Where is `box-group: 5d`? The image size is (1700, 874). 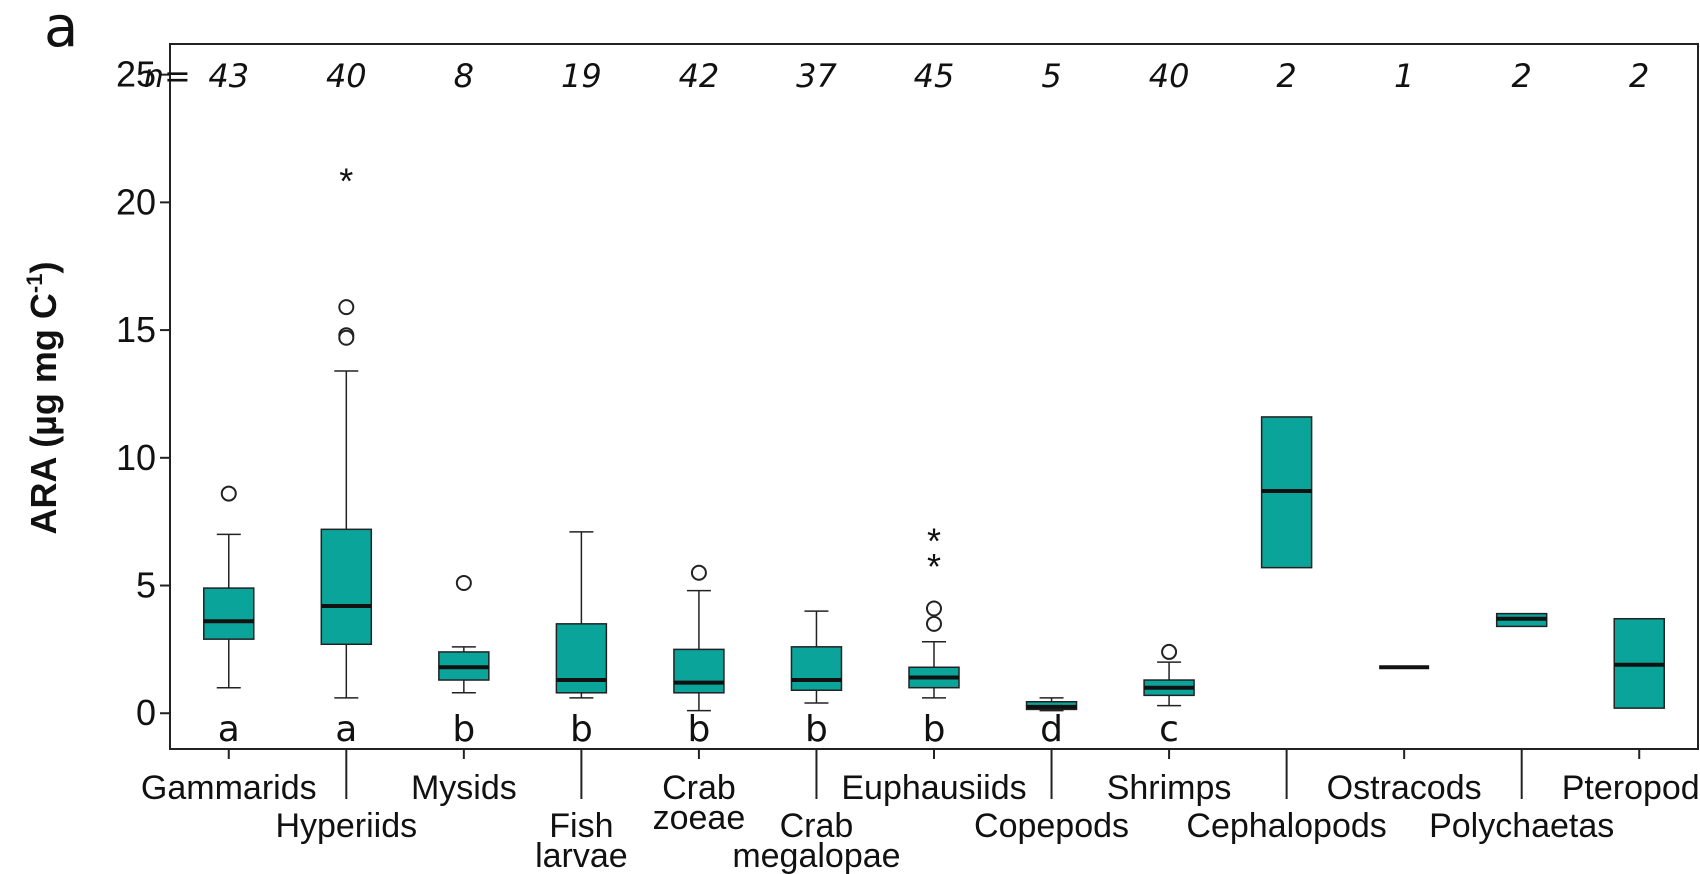 box-group: 5d is located at coordinates (1051, 403).